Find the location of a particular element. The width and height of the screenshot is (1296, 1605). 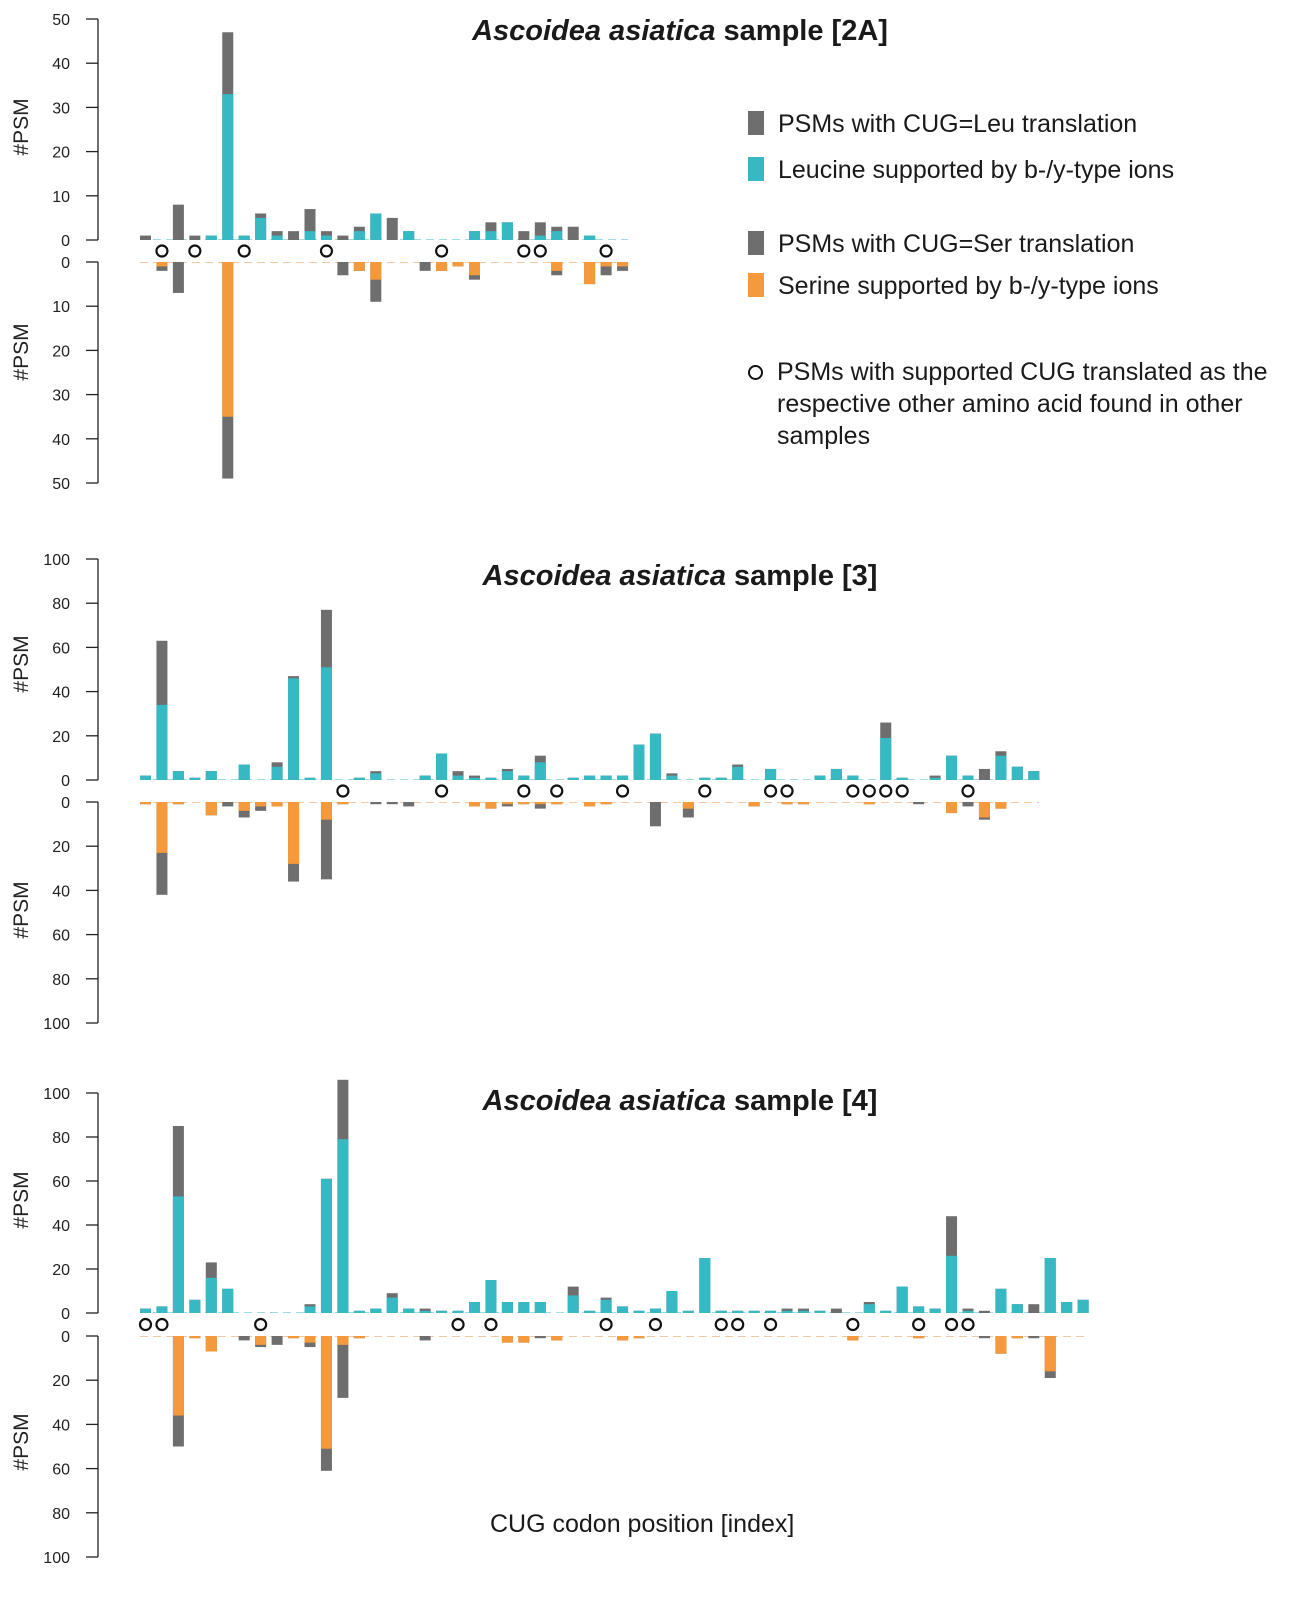

legend-label-ser-supported: Serine supported by b-/y-type ions is located at coordinates (968, 286).